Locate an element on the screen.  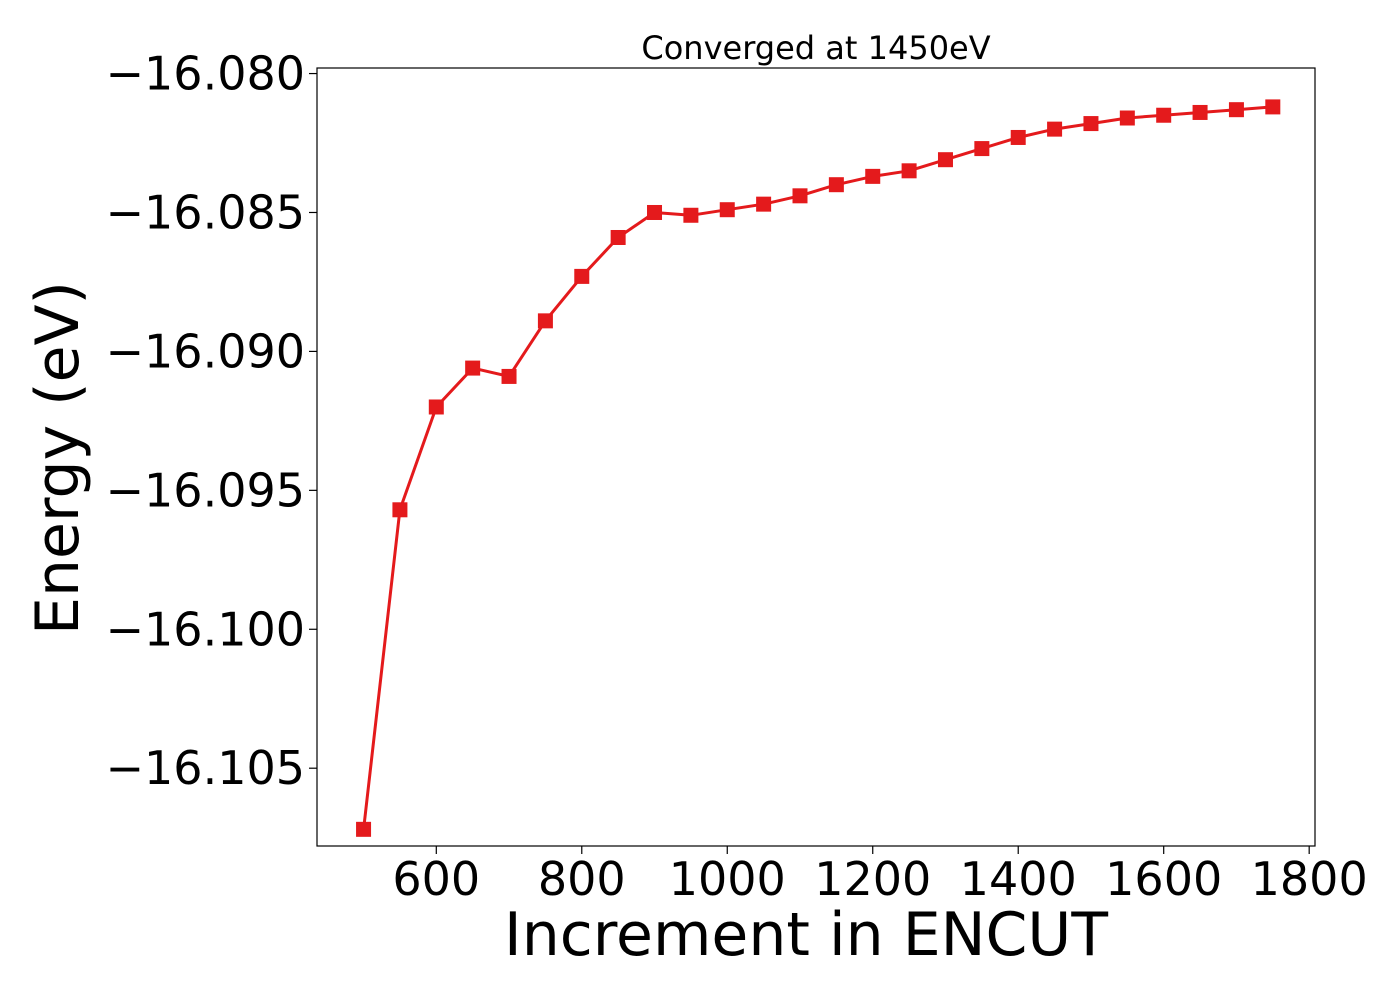
y-tick-label: −16.105 is located at coordinates (206, 768).